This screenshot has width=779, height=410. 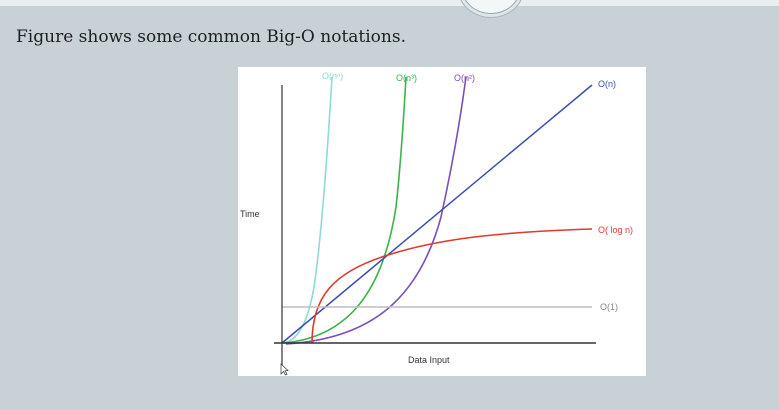 What do you see at coordinates (389, 3) in the screenshot?
I see `top-band` at bounding box center [389, 3].